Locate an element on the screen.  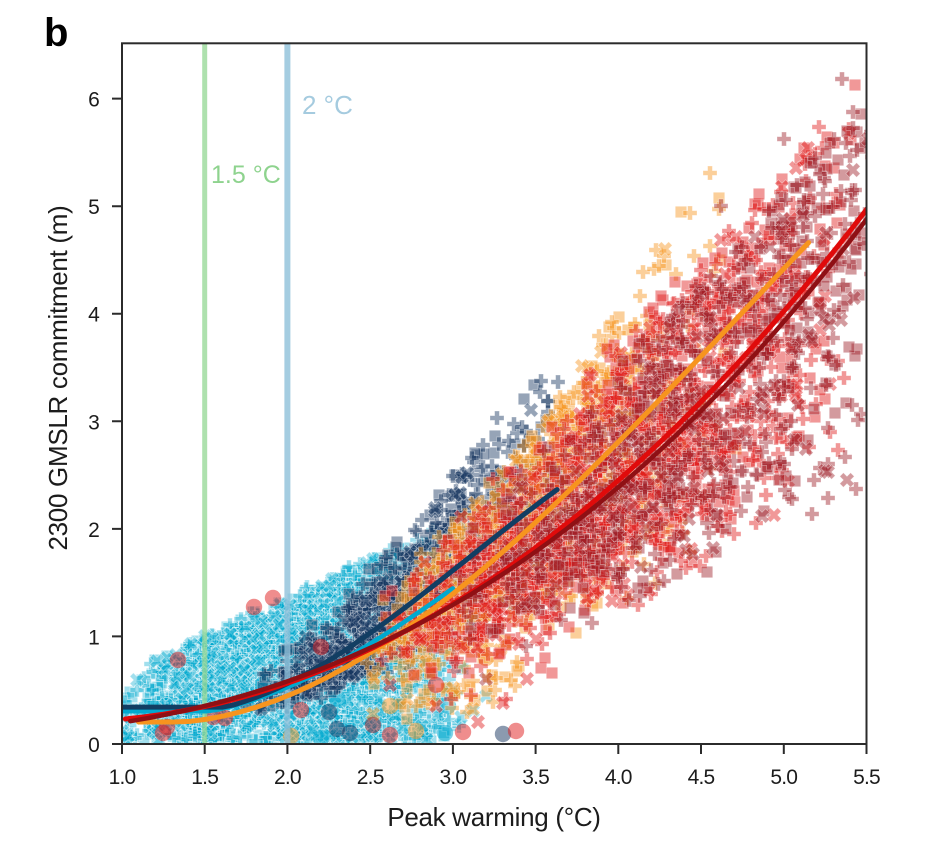
svg-text: 1 is located at coordinates (93, 637).